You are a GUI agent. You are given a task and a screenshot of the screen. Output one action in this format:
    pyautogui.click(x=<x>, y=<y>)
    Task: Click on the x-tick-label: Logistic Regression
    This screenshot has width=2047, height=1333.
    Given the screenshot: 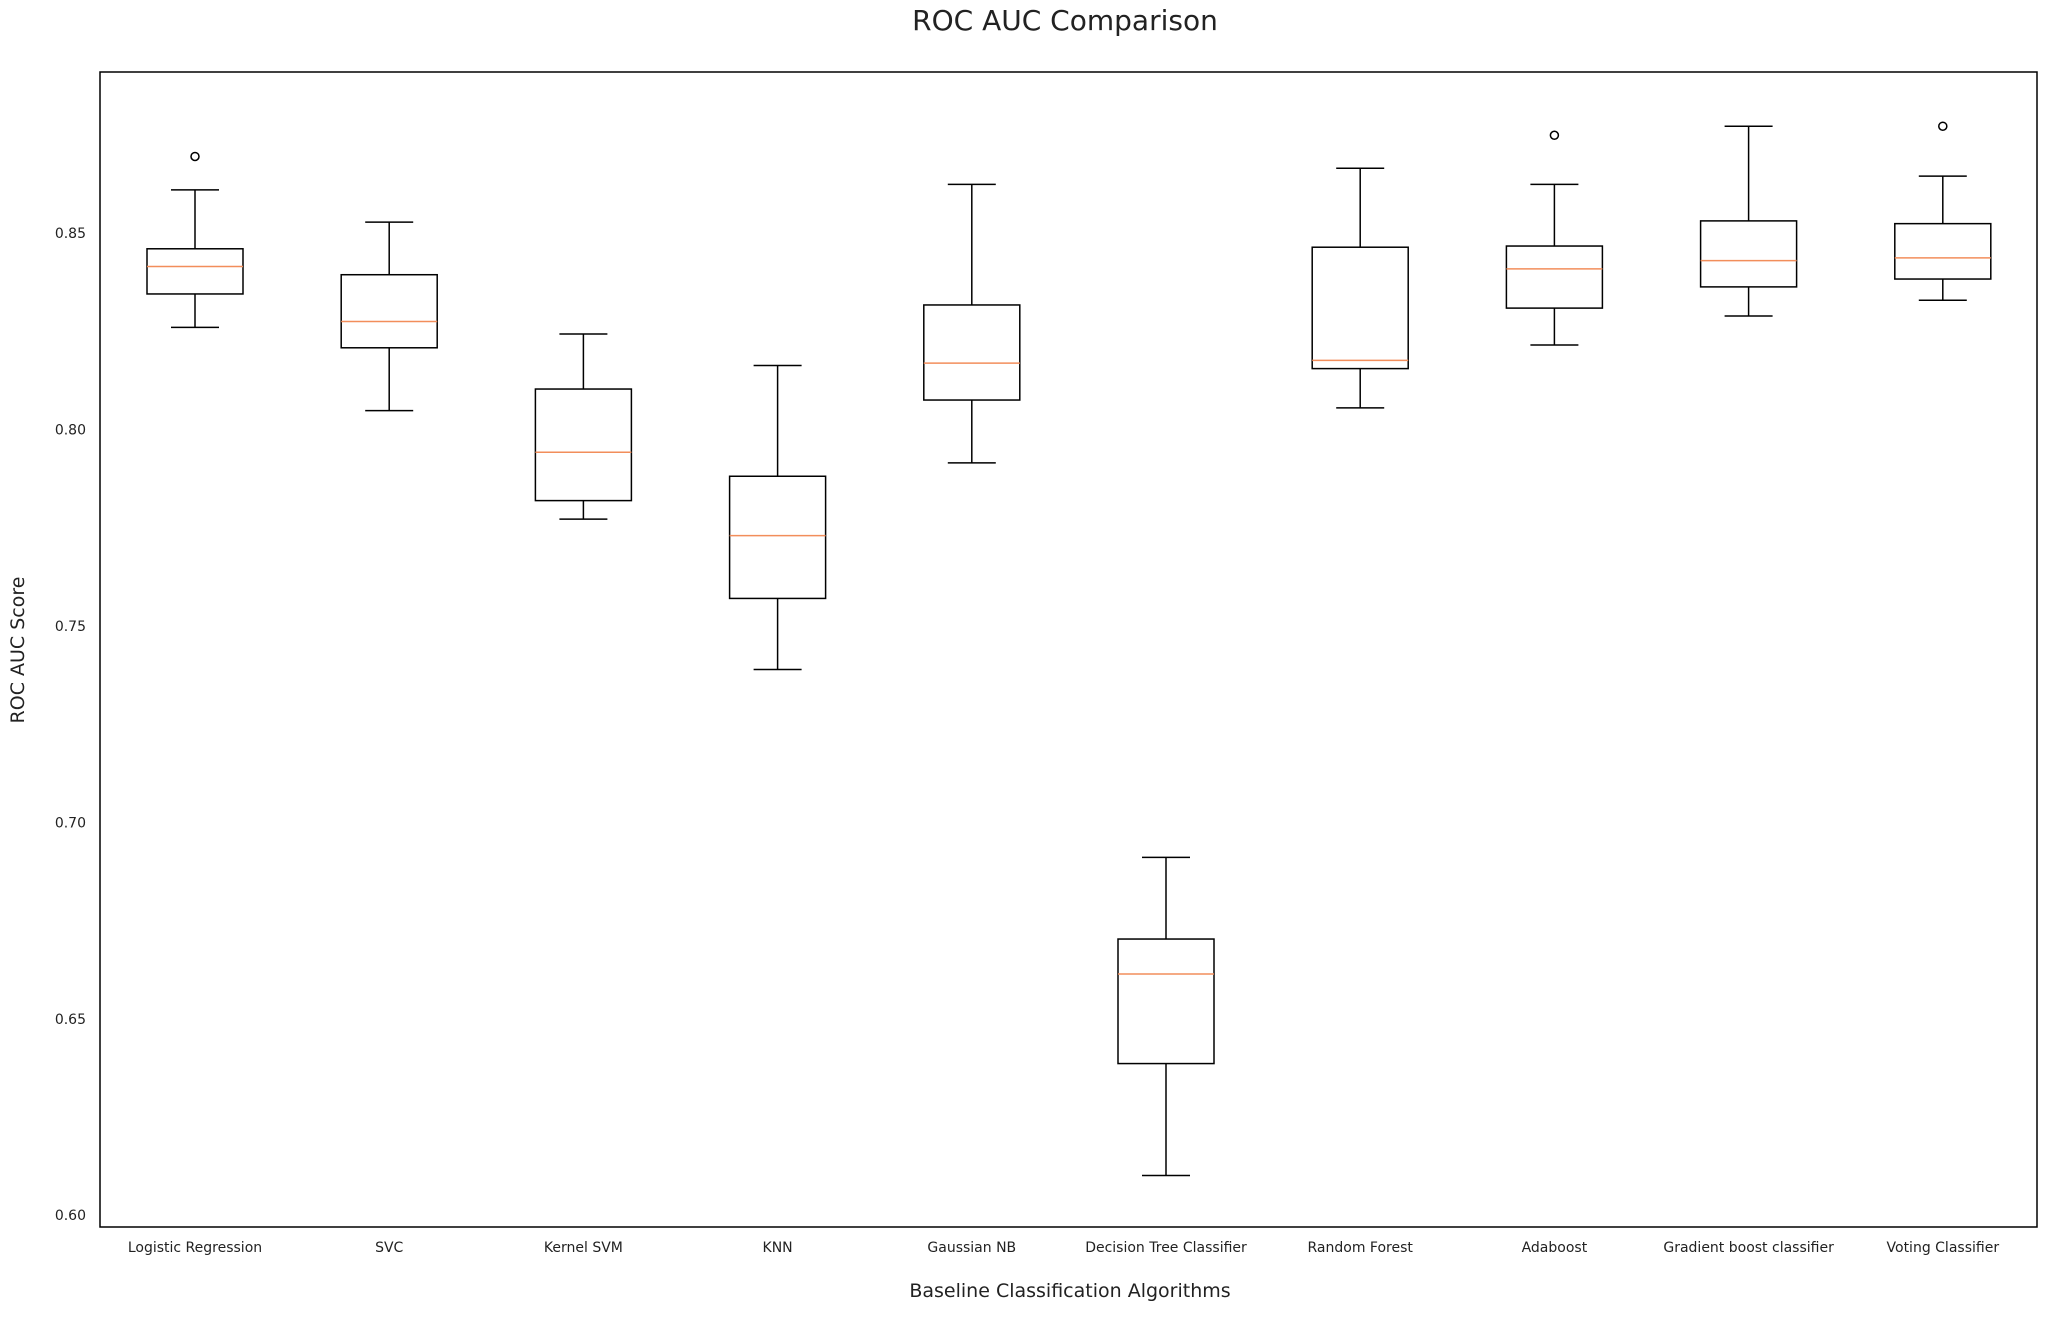 What is the action you would take?
    pyautogui.click(x=195, y=1248)
    